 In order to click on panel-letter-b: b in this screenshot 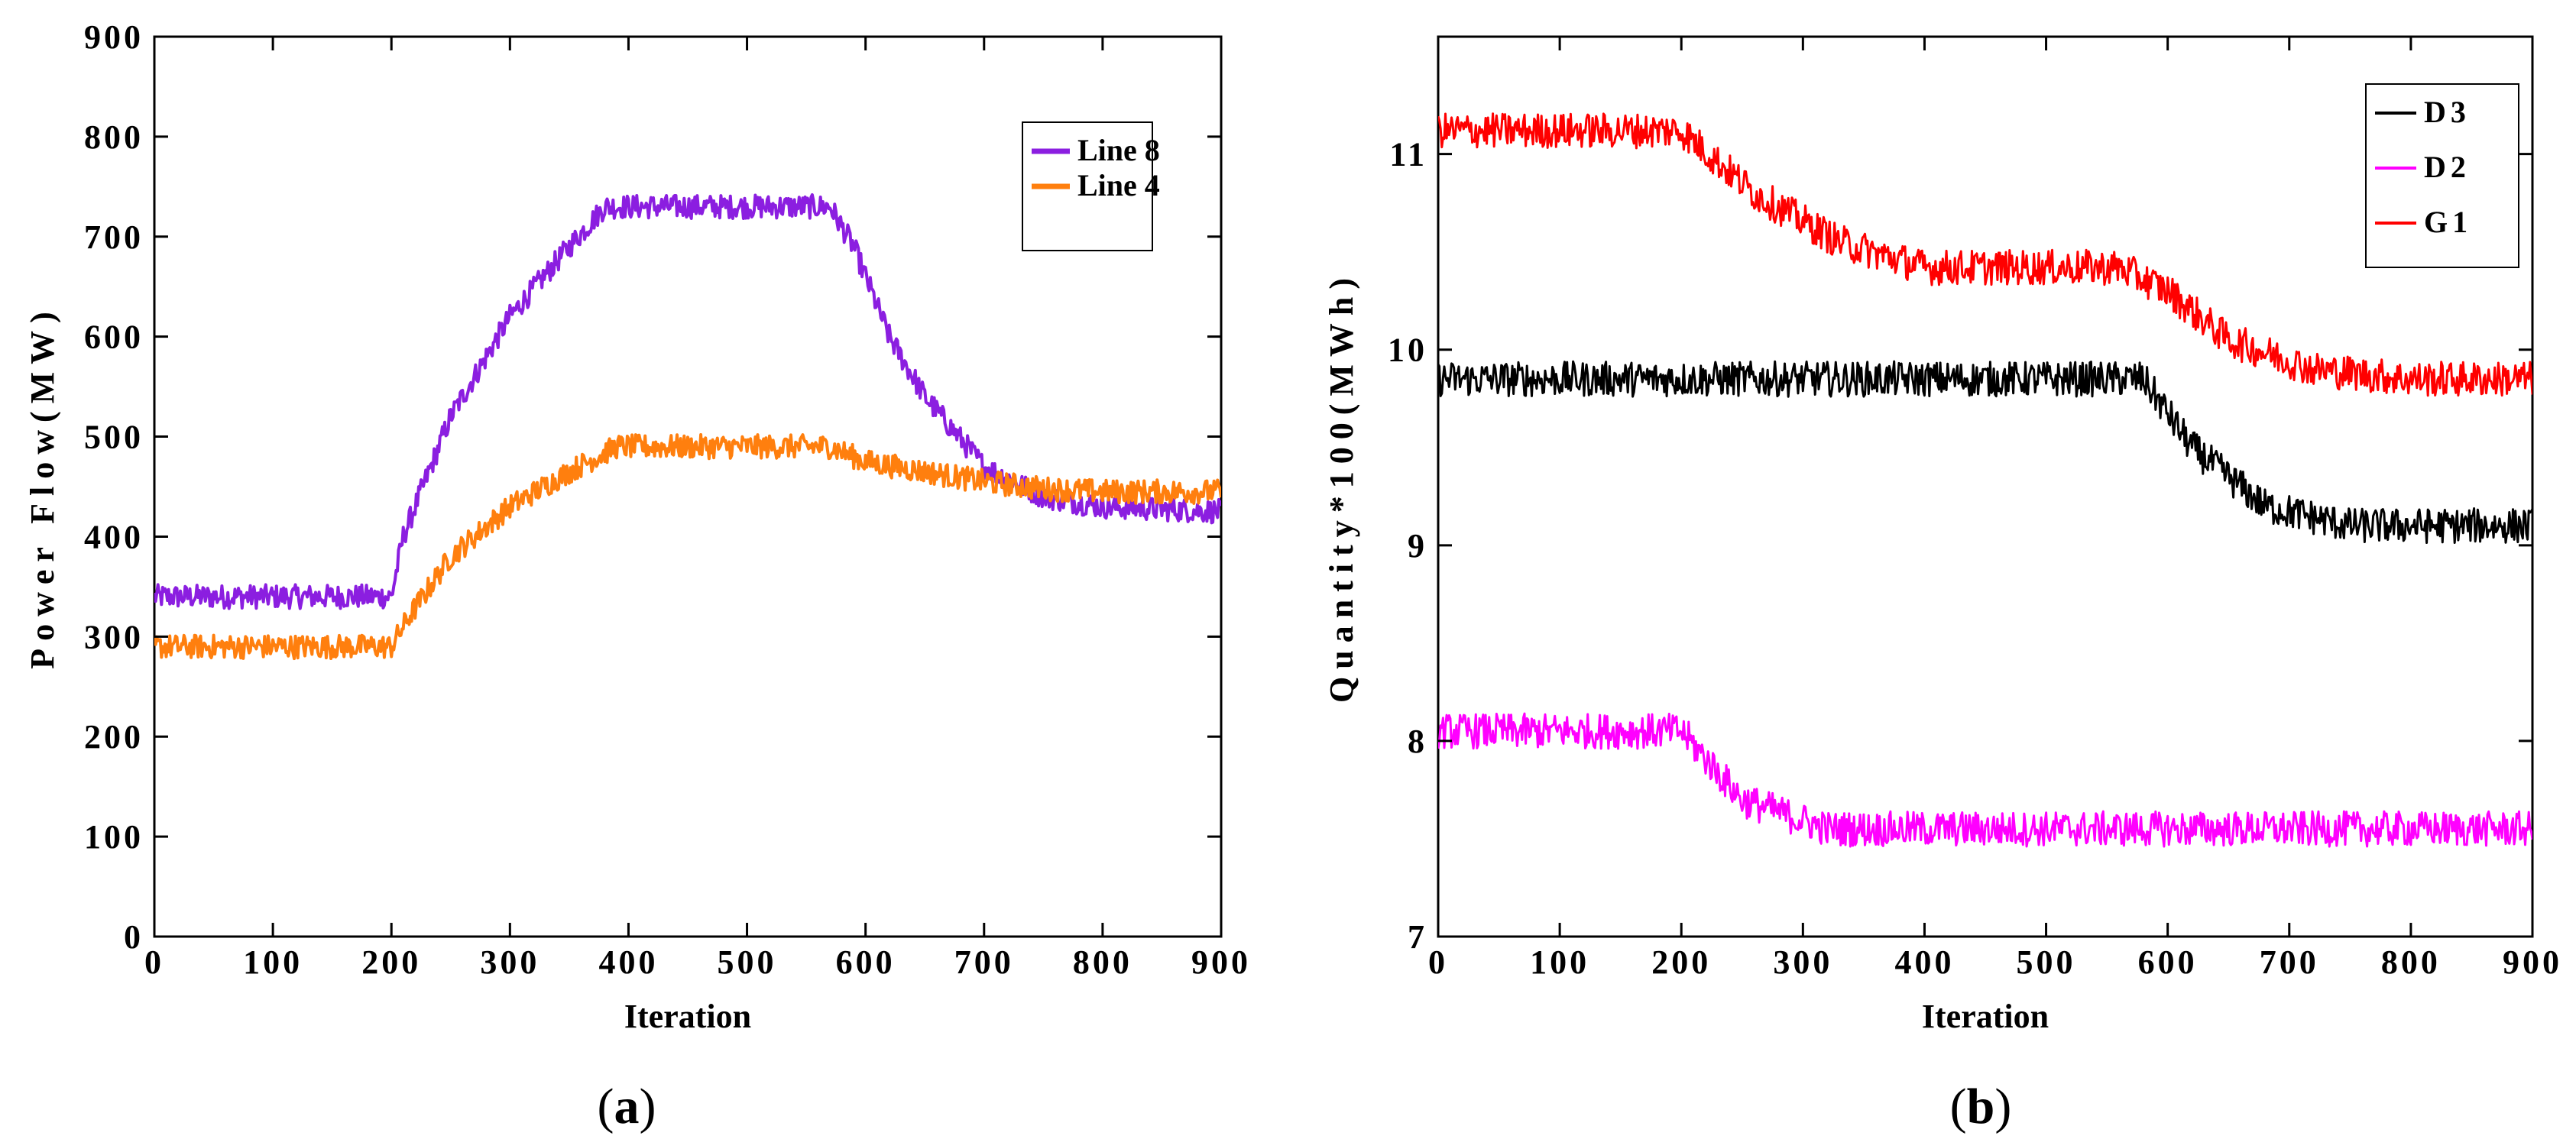, I will do `click(1981, 1106)`.